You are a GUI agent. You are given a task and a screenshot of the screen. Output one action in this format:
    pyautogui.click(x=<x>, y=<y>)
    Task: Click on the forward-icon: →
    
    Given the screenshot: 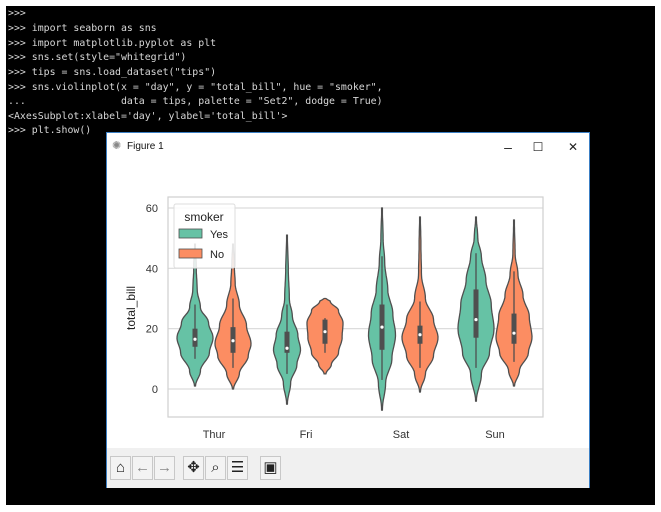 What is the action you would take?
    pyautogui.click(x=164, y=467)
    